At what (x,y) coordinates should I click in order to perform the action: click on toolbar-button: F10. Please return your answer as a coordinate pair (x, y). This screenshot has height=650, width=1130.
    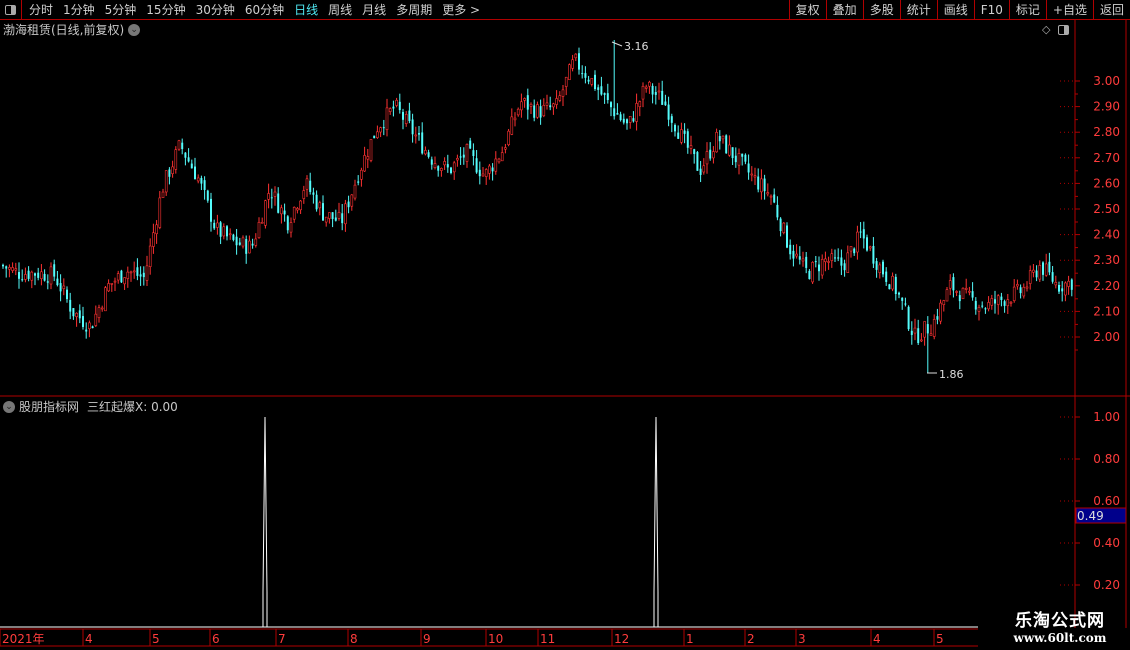
    Looking at the image, I should click on (991, 10).